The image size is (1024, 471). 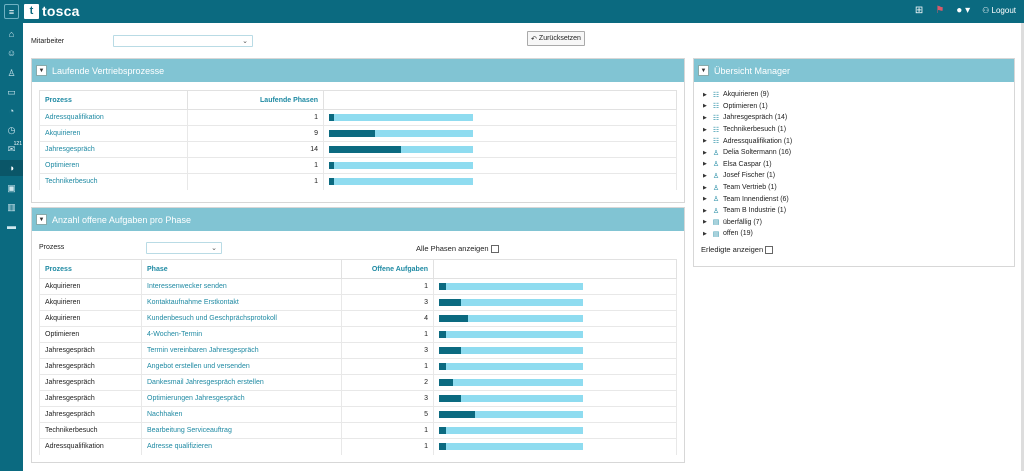 I want to click on tree-item: ▶ ☷ Jahresgespräch (14), so click(x=747, y=118).